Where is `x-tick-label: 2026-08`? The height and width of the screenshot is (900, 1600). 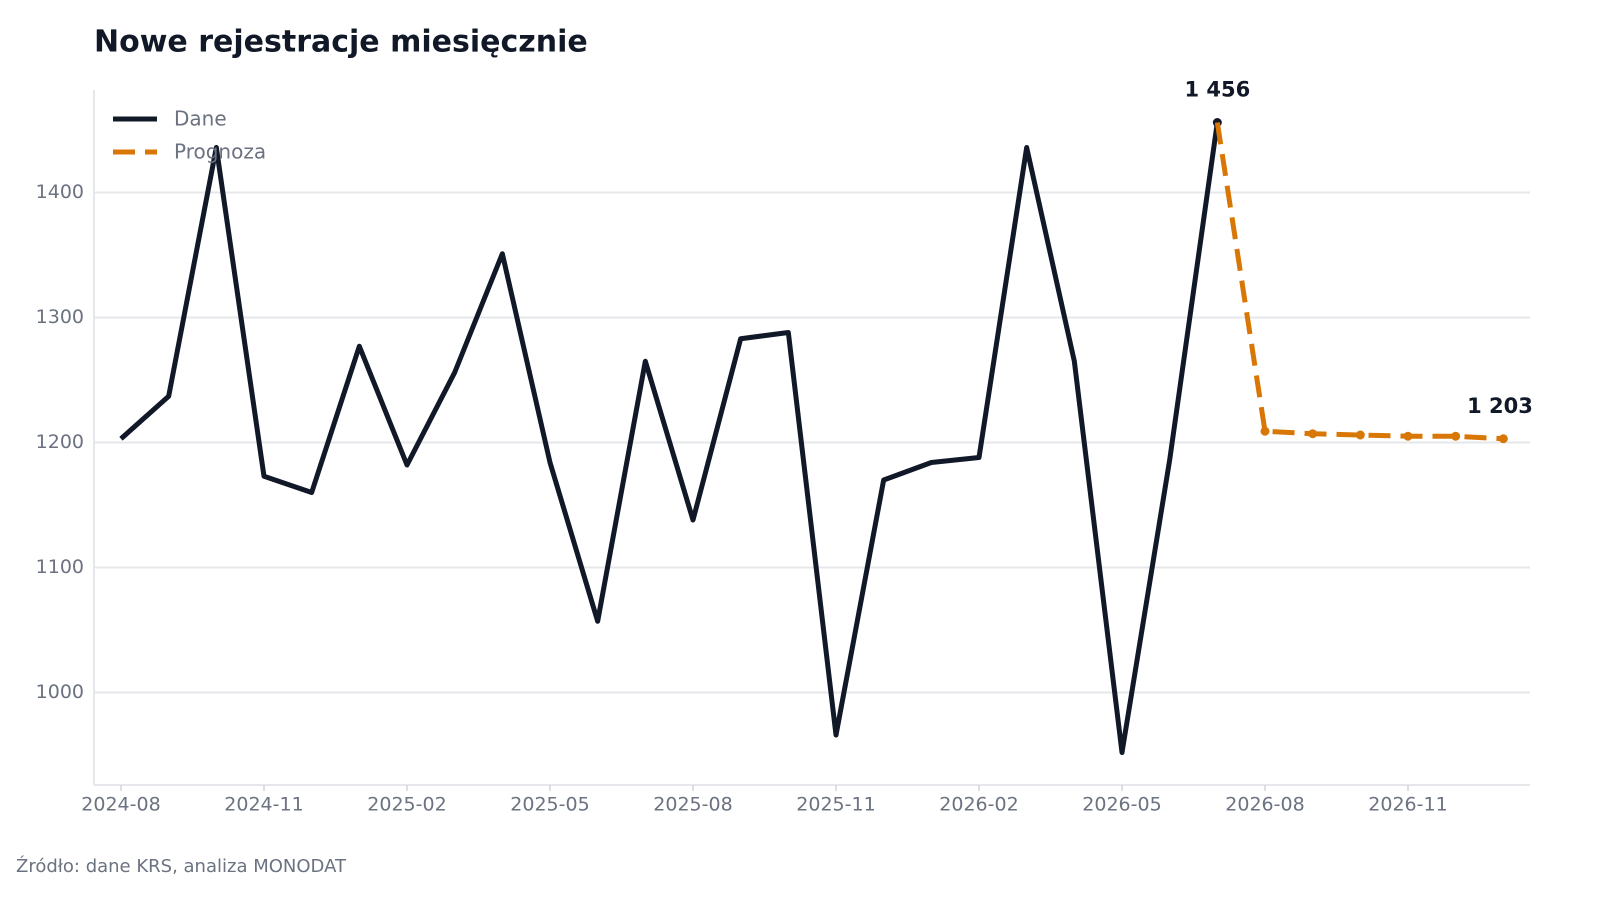
x-tick-label: 2026-08 is located at coordinates (1264, 805).